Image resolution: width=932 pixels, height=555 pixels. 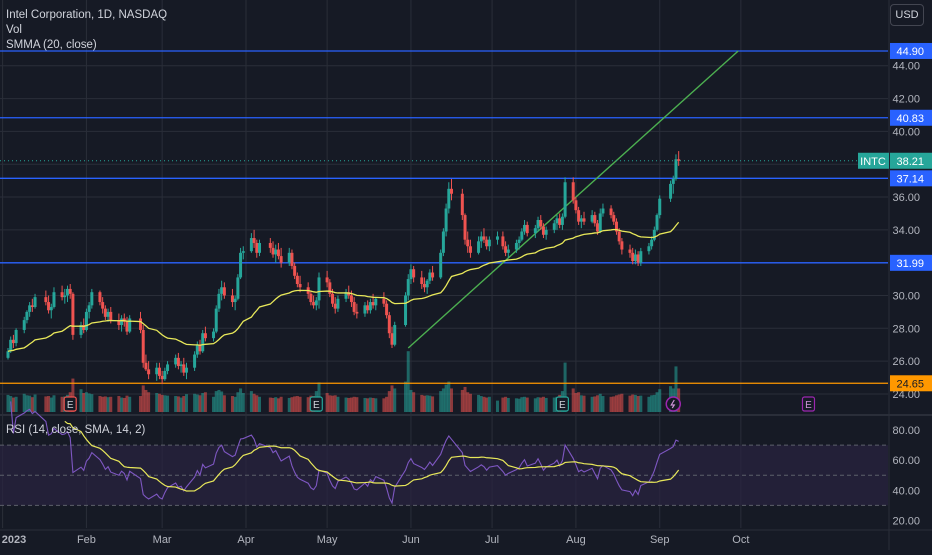 What do you see at coordinates (906, 67) in the screenshot?
I see `price-tick-label: 44.00` at bounding box center [906, 67].